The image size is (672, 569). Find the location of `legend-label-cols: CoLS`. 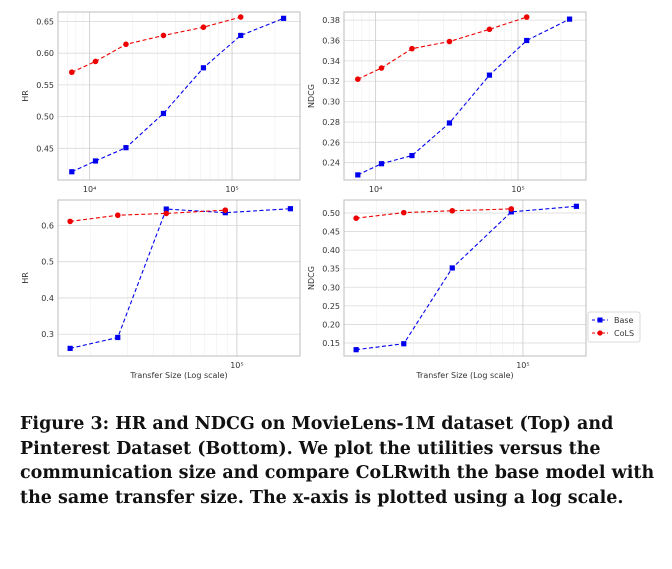

legend-label-cols: CoLS is located at coordinates (624, 333).